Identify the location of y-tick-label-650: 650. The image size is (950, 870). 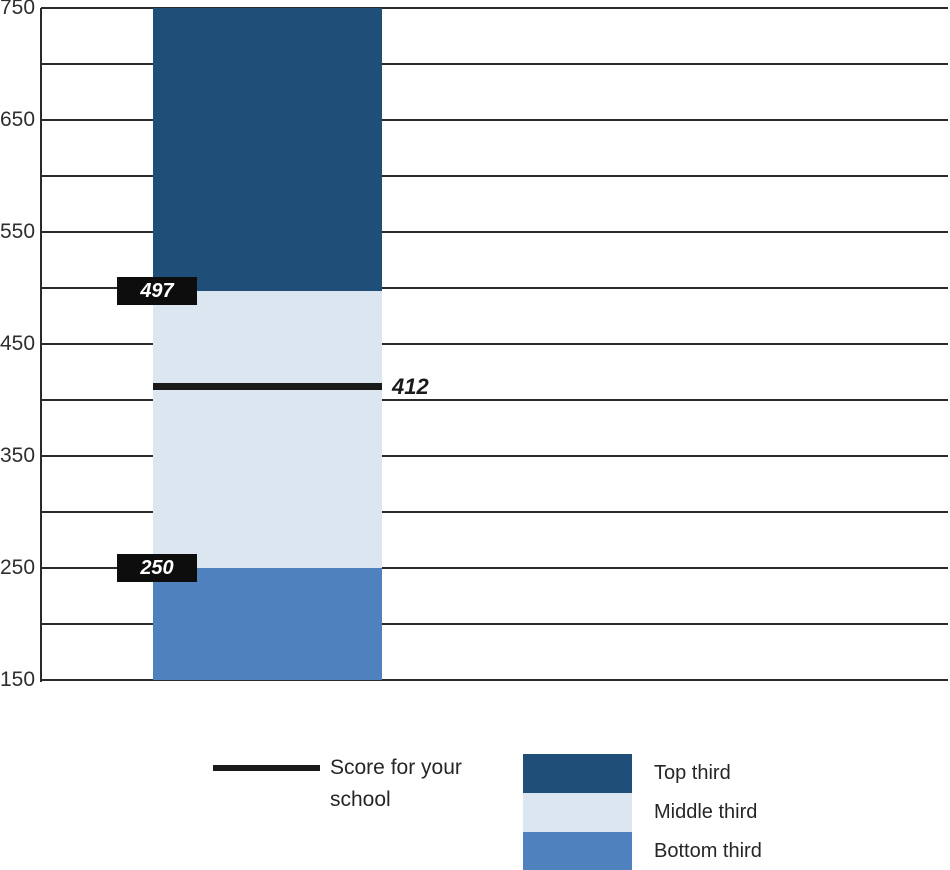
(18, 119).